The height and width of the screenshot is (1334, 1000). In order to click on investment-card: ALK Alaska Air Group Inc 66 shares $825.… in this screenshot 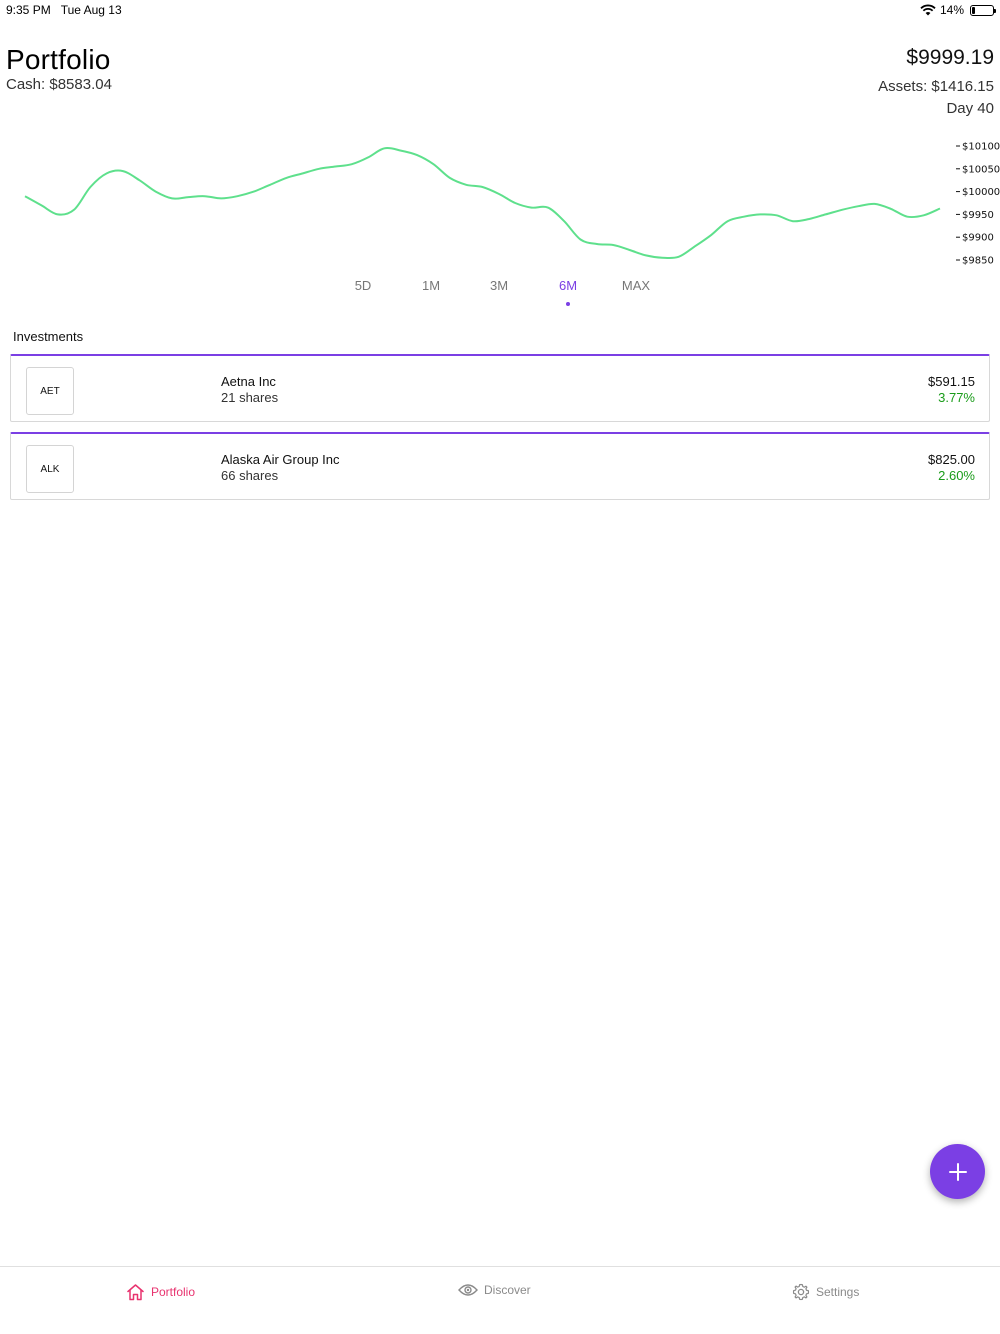, I will do `click(500, 466)`.